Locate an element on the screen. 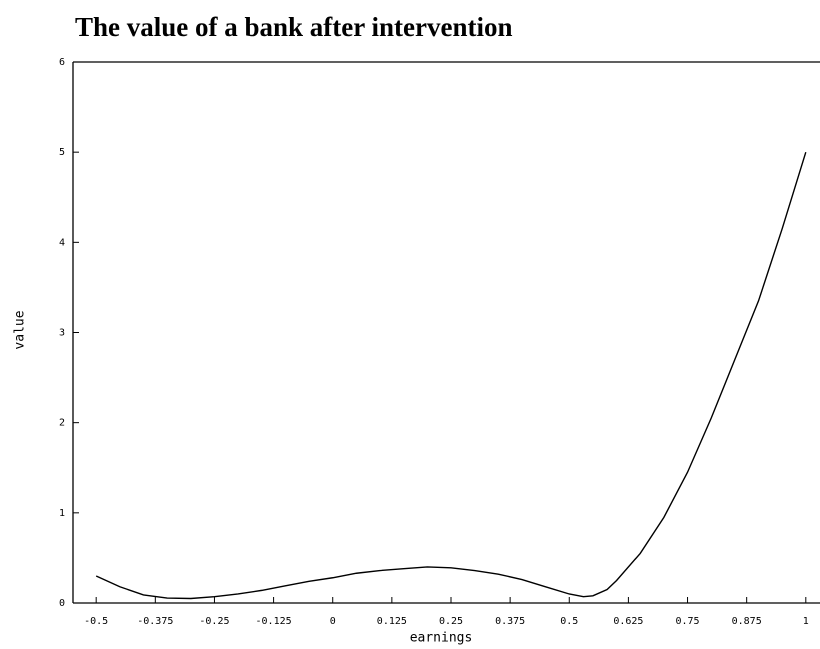 This screenshot has width=820, height=649. y-tick-label: 5 is located at coordinates (62, 152).